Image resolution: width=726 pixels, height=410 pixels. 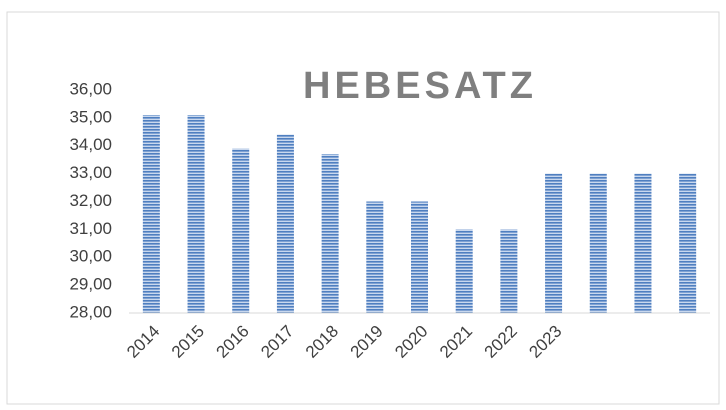 I want to click on y-tick-label: 34,00, so click(x=90, y=144).